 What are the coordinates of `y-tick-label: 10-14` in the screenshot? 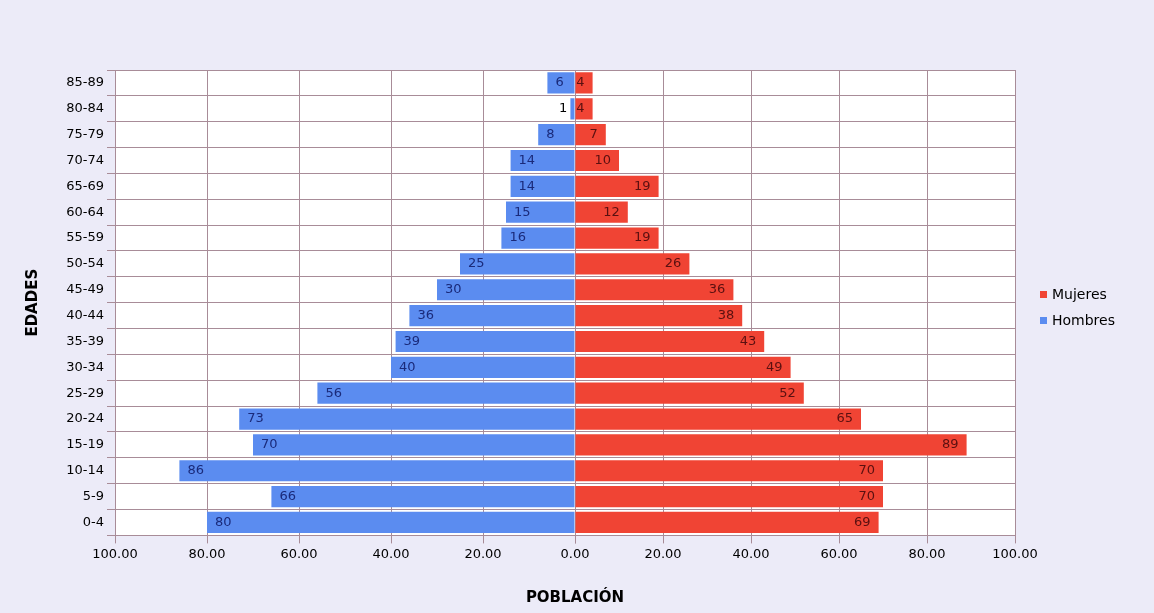 It's located at (85, 470).